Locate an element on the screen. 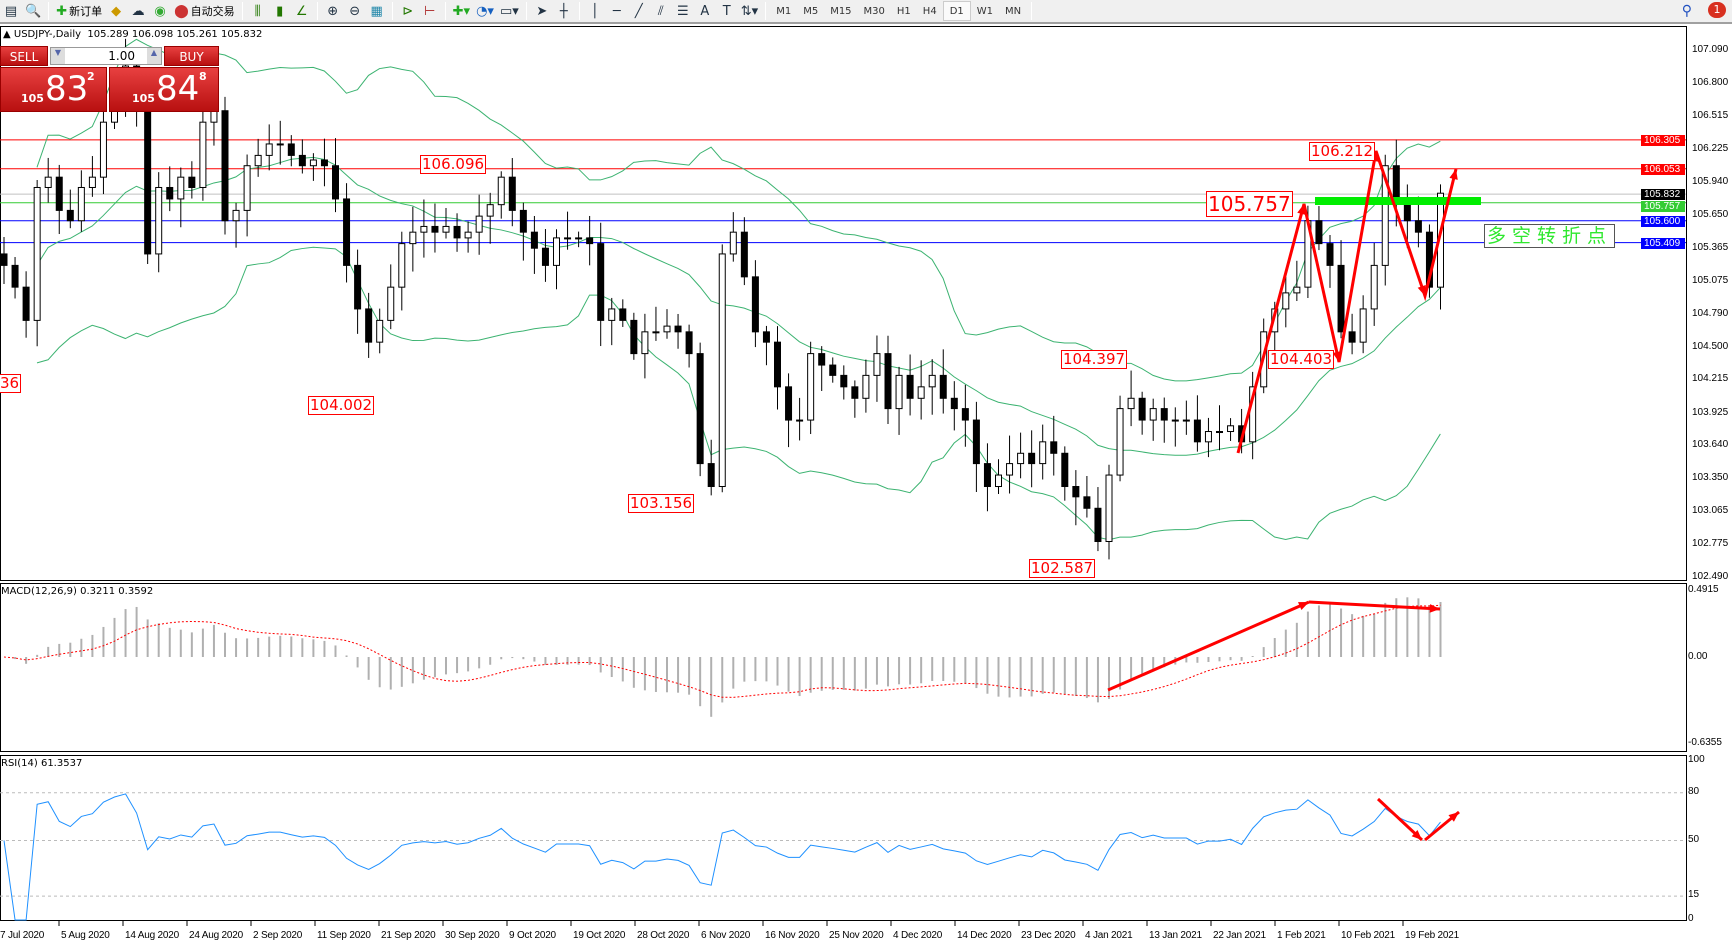 The image size is (1732, 948). macd-axis-tick: 0.4915 is located at coordinates (1703, 590).